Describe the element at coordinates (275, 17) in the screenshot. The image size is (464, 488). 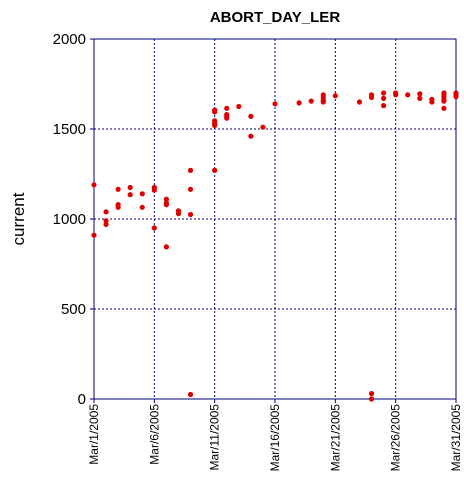
I see `chart-title: ABORT_DAY_LER` at that location.